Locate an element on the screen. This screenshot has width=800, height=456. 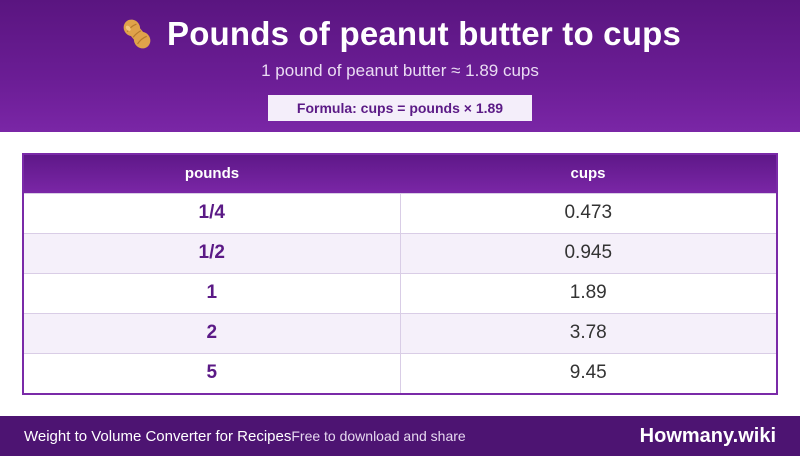
formula-box: Formula: cups = pounds × 1.89 is located at coordinates (400, 108).